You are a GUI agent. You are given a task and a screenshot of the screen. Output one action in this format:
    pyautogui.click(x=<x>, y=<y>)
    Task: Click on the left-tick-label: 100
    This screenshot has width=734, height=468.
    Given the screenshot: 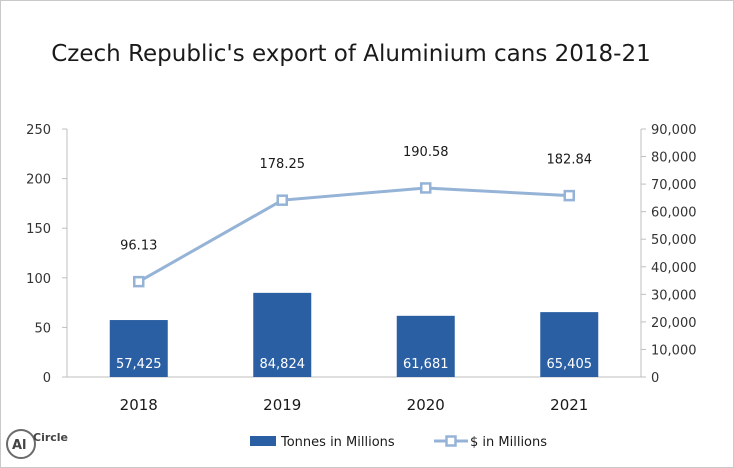 What is the action you would take?
    pyautogui.click(x=38, y=279)
    